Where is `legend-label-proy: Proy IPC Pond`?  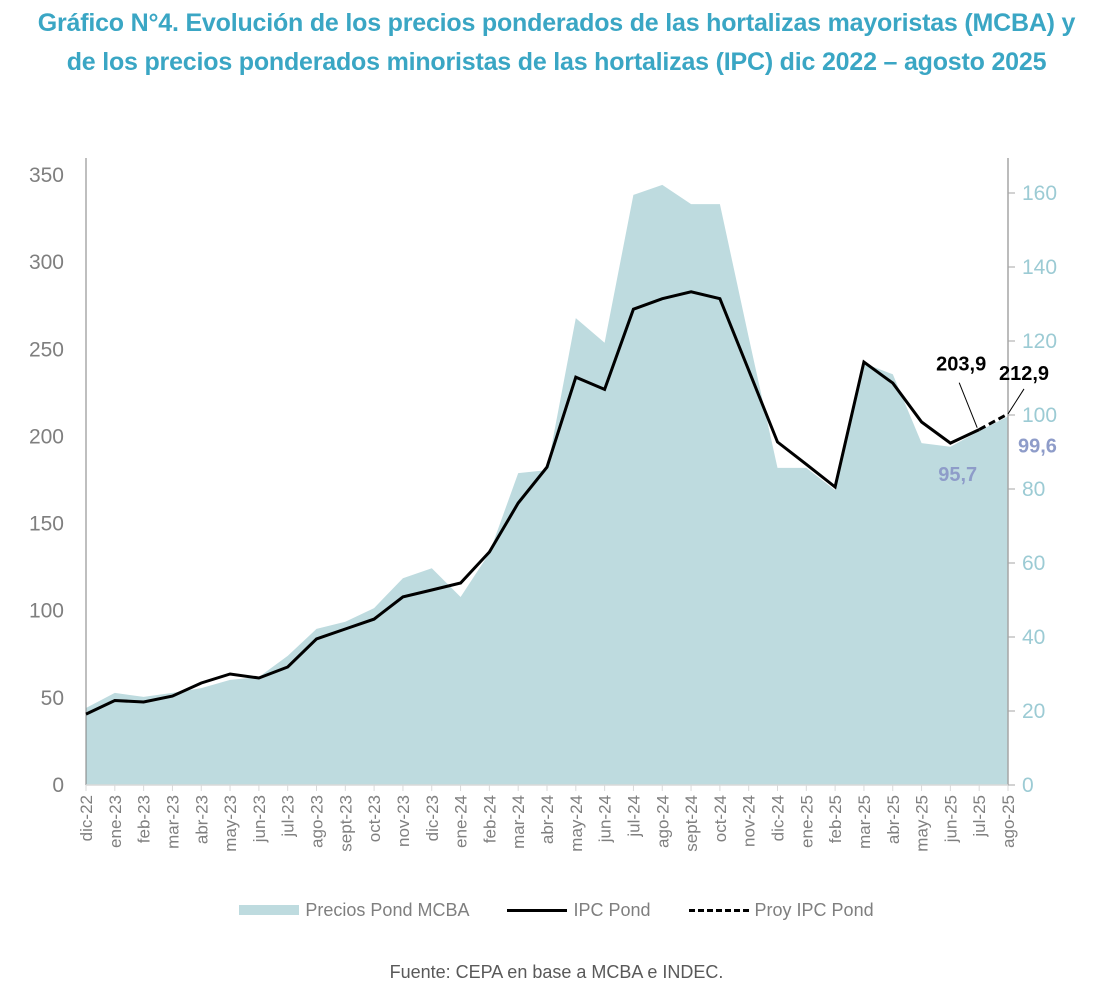
legend-label-proy: Proy IPC Pond is located at coordinates (814, 909).